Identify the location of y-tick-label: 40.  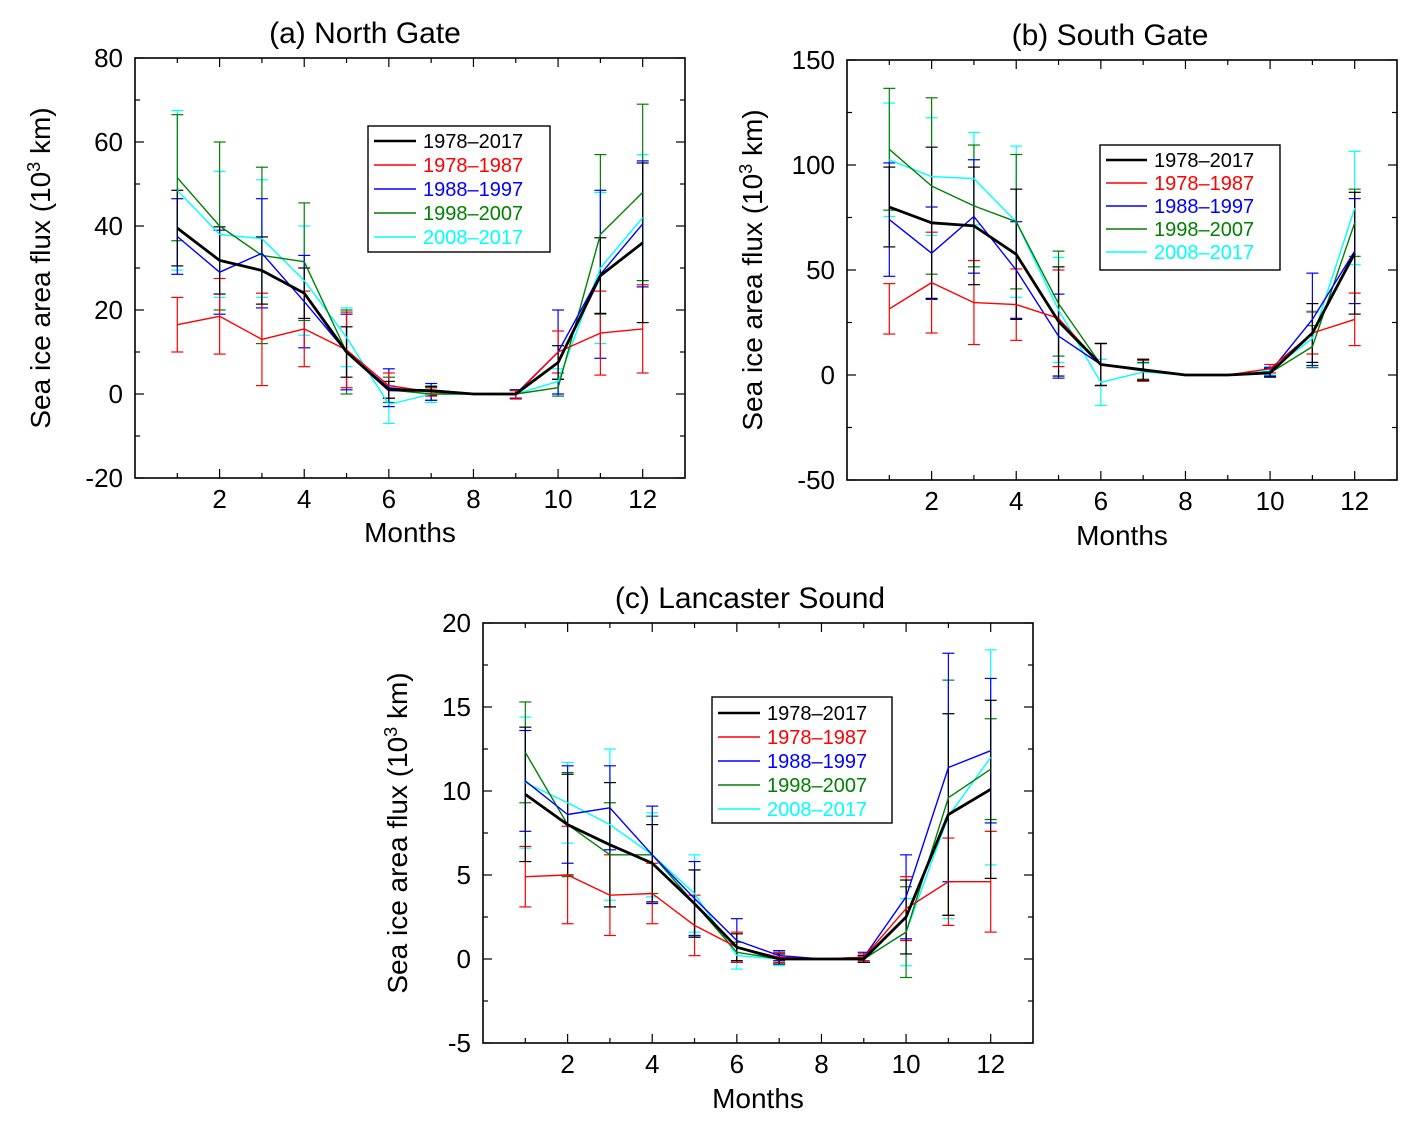
(108, 226).